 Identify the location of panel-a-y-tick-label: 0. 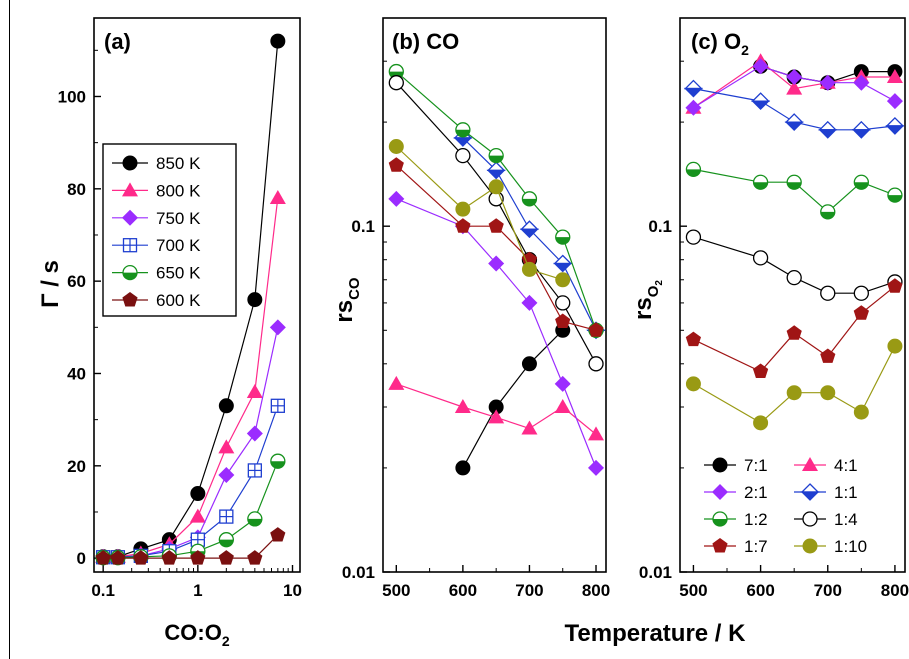
(81, 558).